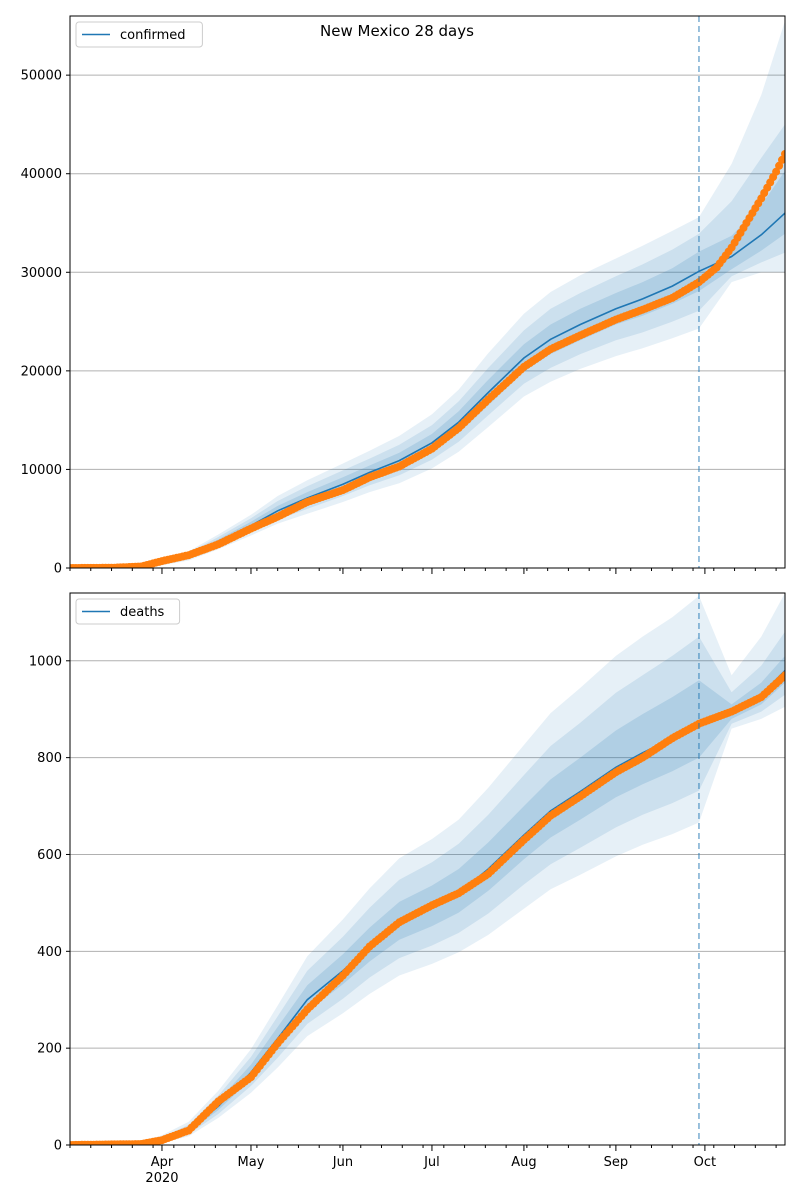 This screenshot has height=1200, width=800. I want to click on x-tick-label: Aug, so click(523, 1162).